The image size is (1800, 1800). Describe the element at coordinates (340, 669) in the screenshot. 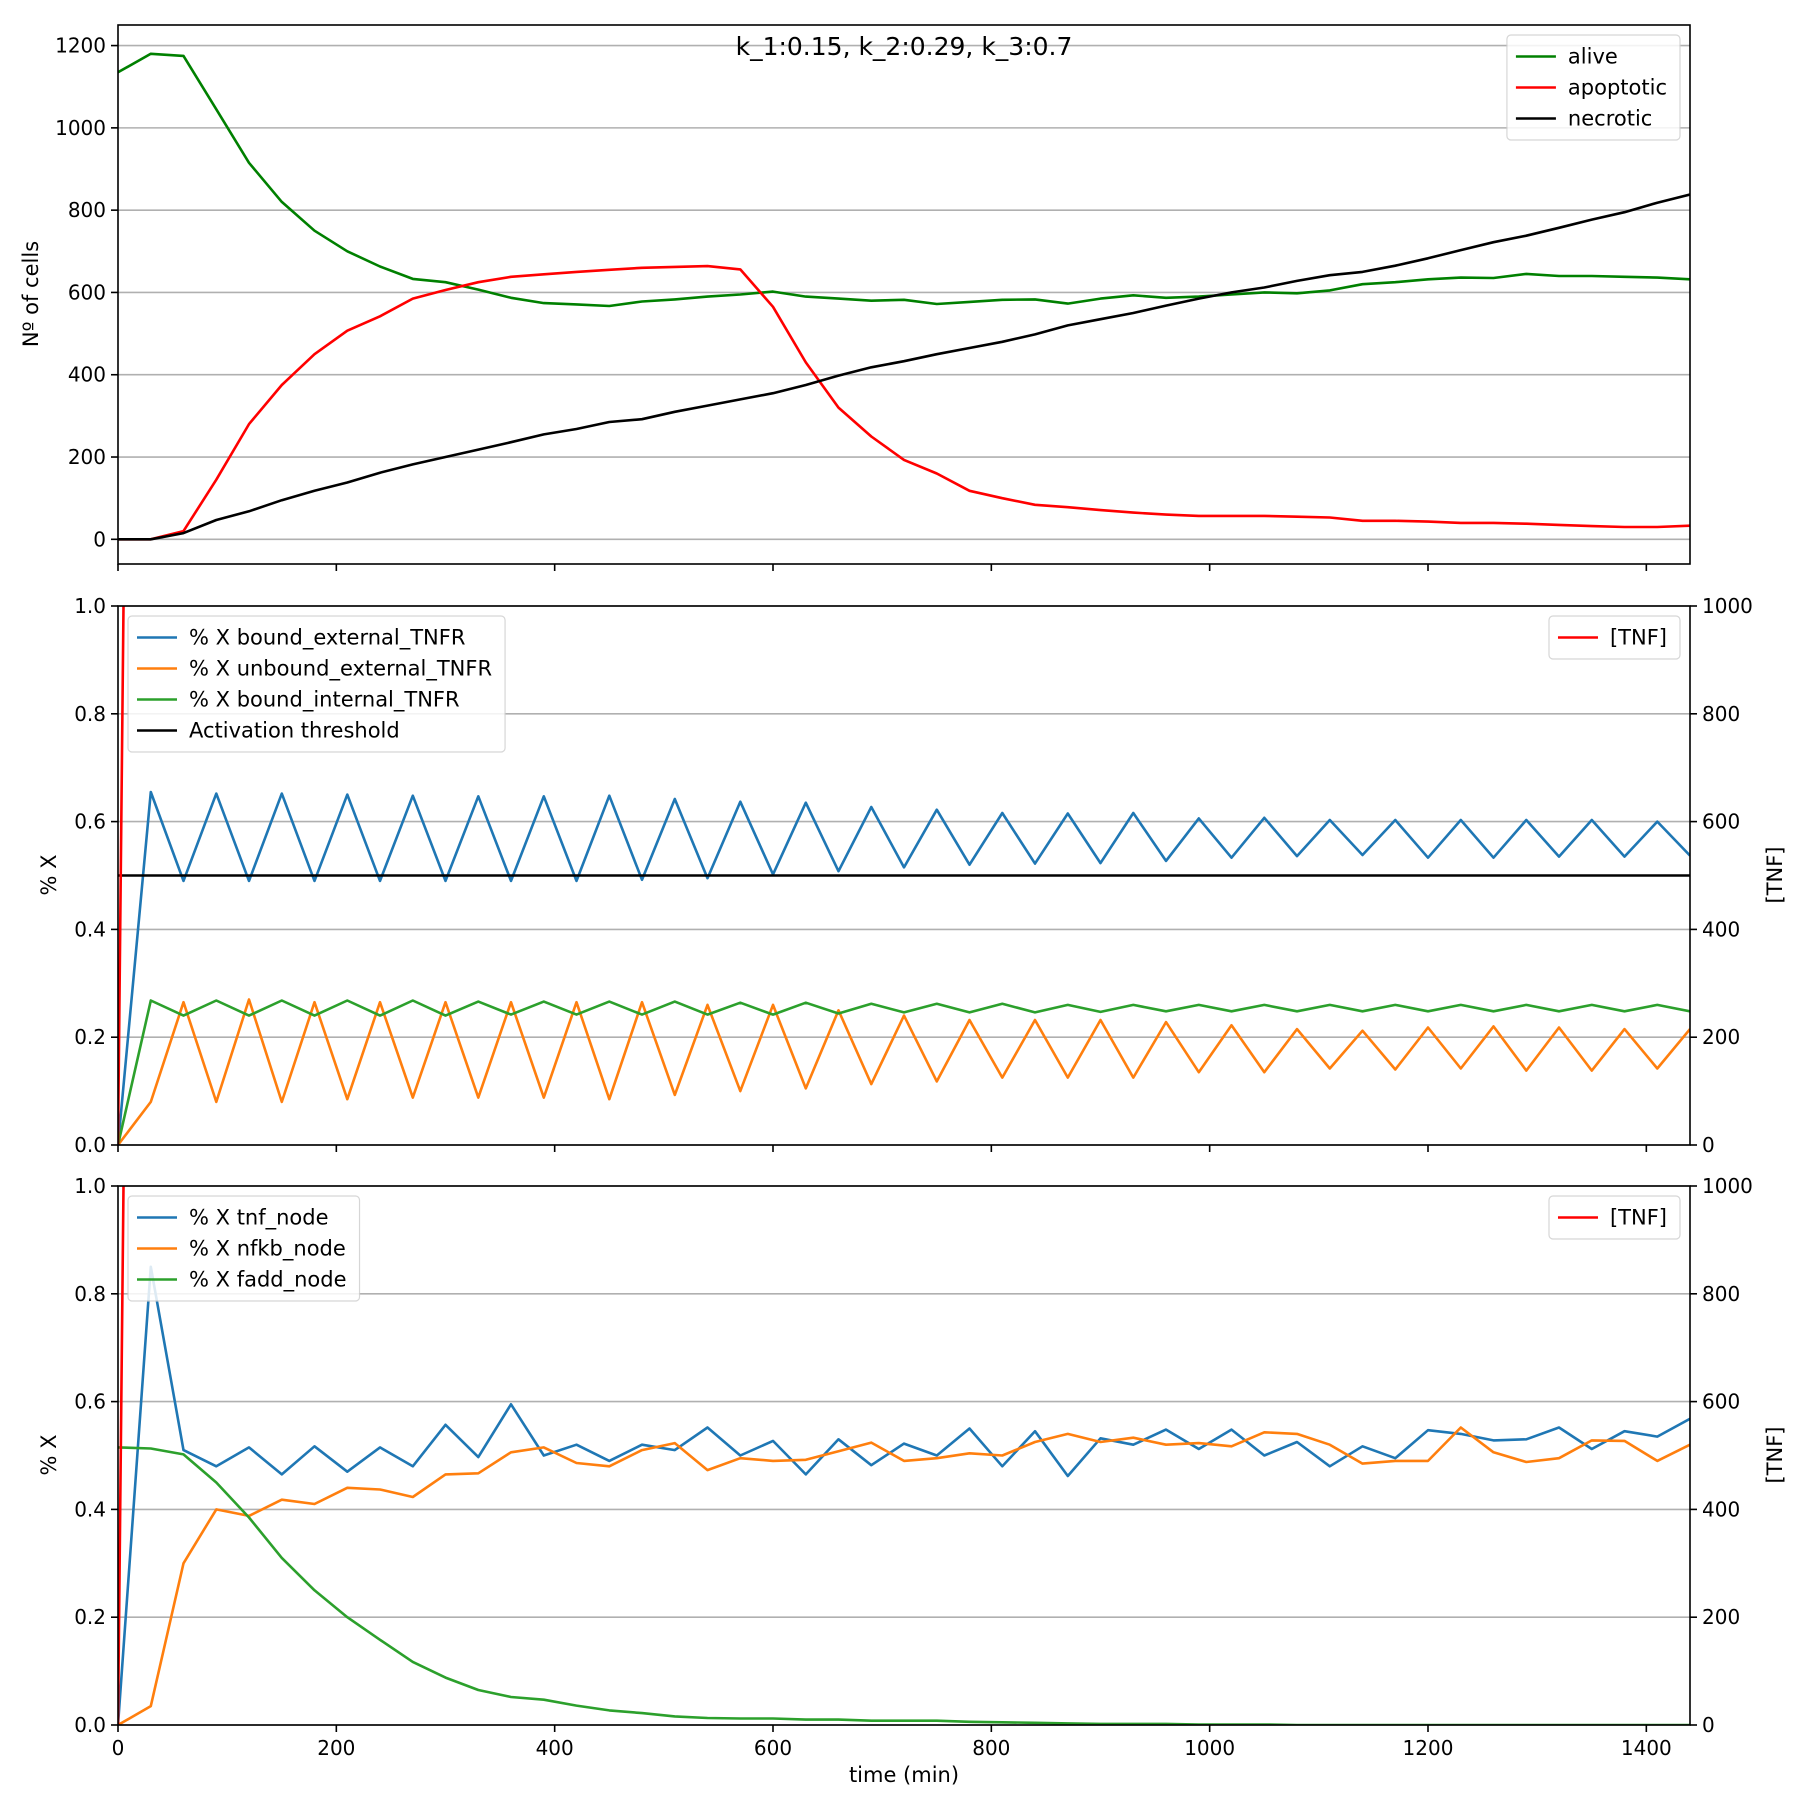

I see `legend-label: % X unbound_external_TNFR` at that location.